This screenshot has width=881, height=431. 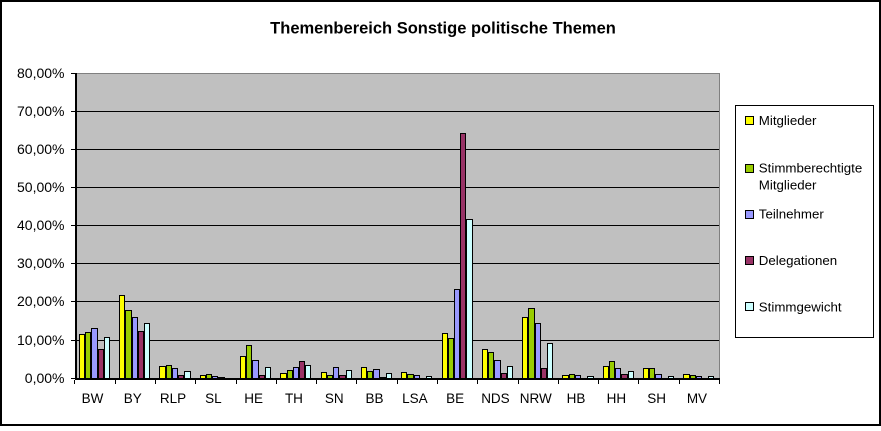 I want to click on svg-text: 80,00%, so click(x=40, y=73).